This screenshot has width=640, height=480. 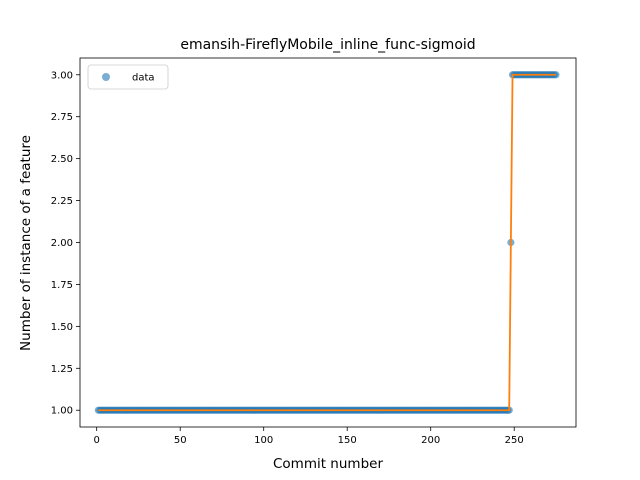 I want to click on y-tick-label: 1.00, so click(x=62, y=411).